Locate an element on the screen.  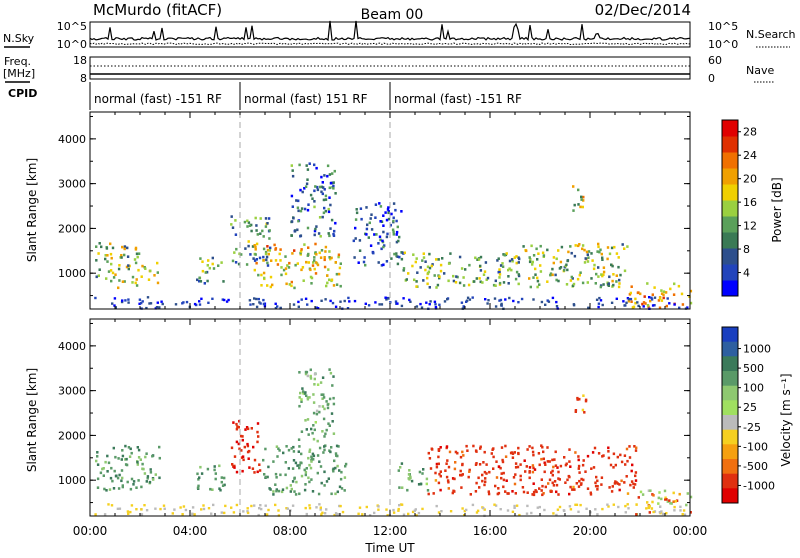
station-title: McMurdo (fitACF) is located at coordinates (157, 10).